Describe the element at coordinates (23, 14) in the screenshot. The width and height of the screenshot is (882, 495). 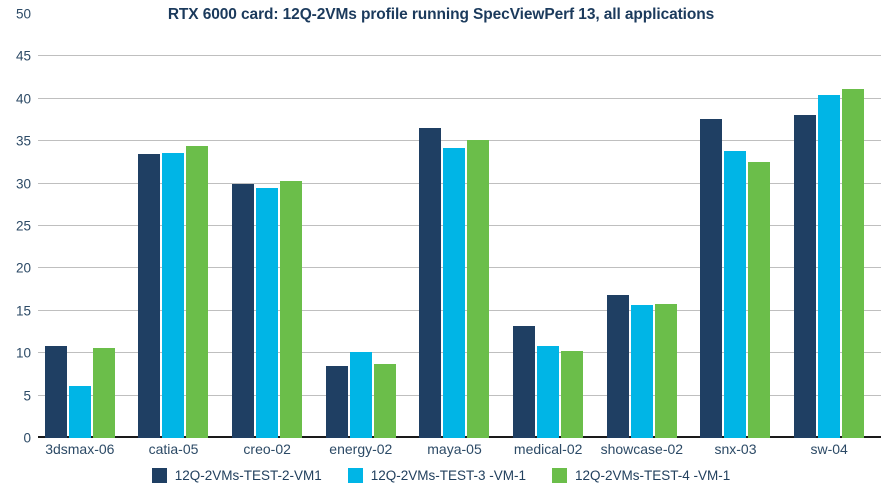
I see `y-tick-label: 50` at that location.